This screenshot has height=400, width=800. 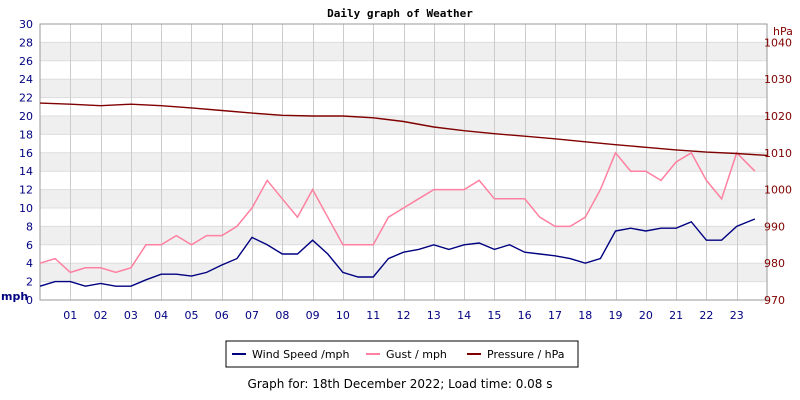 I want to click on x-tick-label: 20, so click(x=646, y=315).